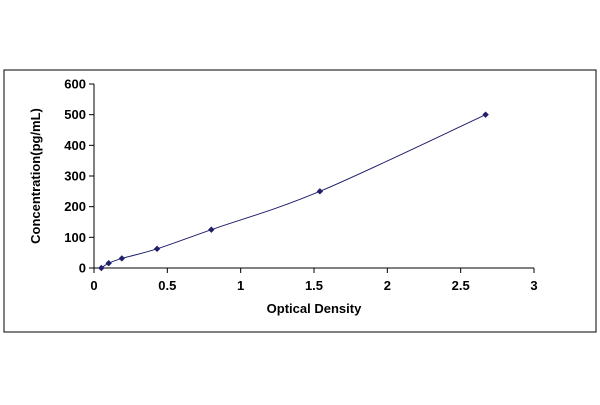 Image resolution: width=600 pixels, height=405 pixels. Describe the element at coordinates (35, 176) in the screenshot. I see `y-axis-title: Concentration(pg/mL)` at that location.